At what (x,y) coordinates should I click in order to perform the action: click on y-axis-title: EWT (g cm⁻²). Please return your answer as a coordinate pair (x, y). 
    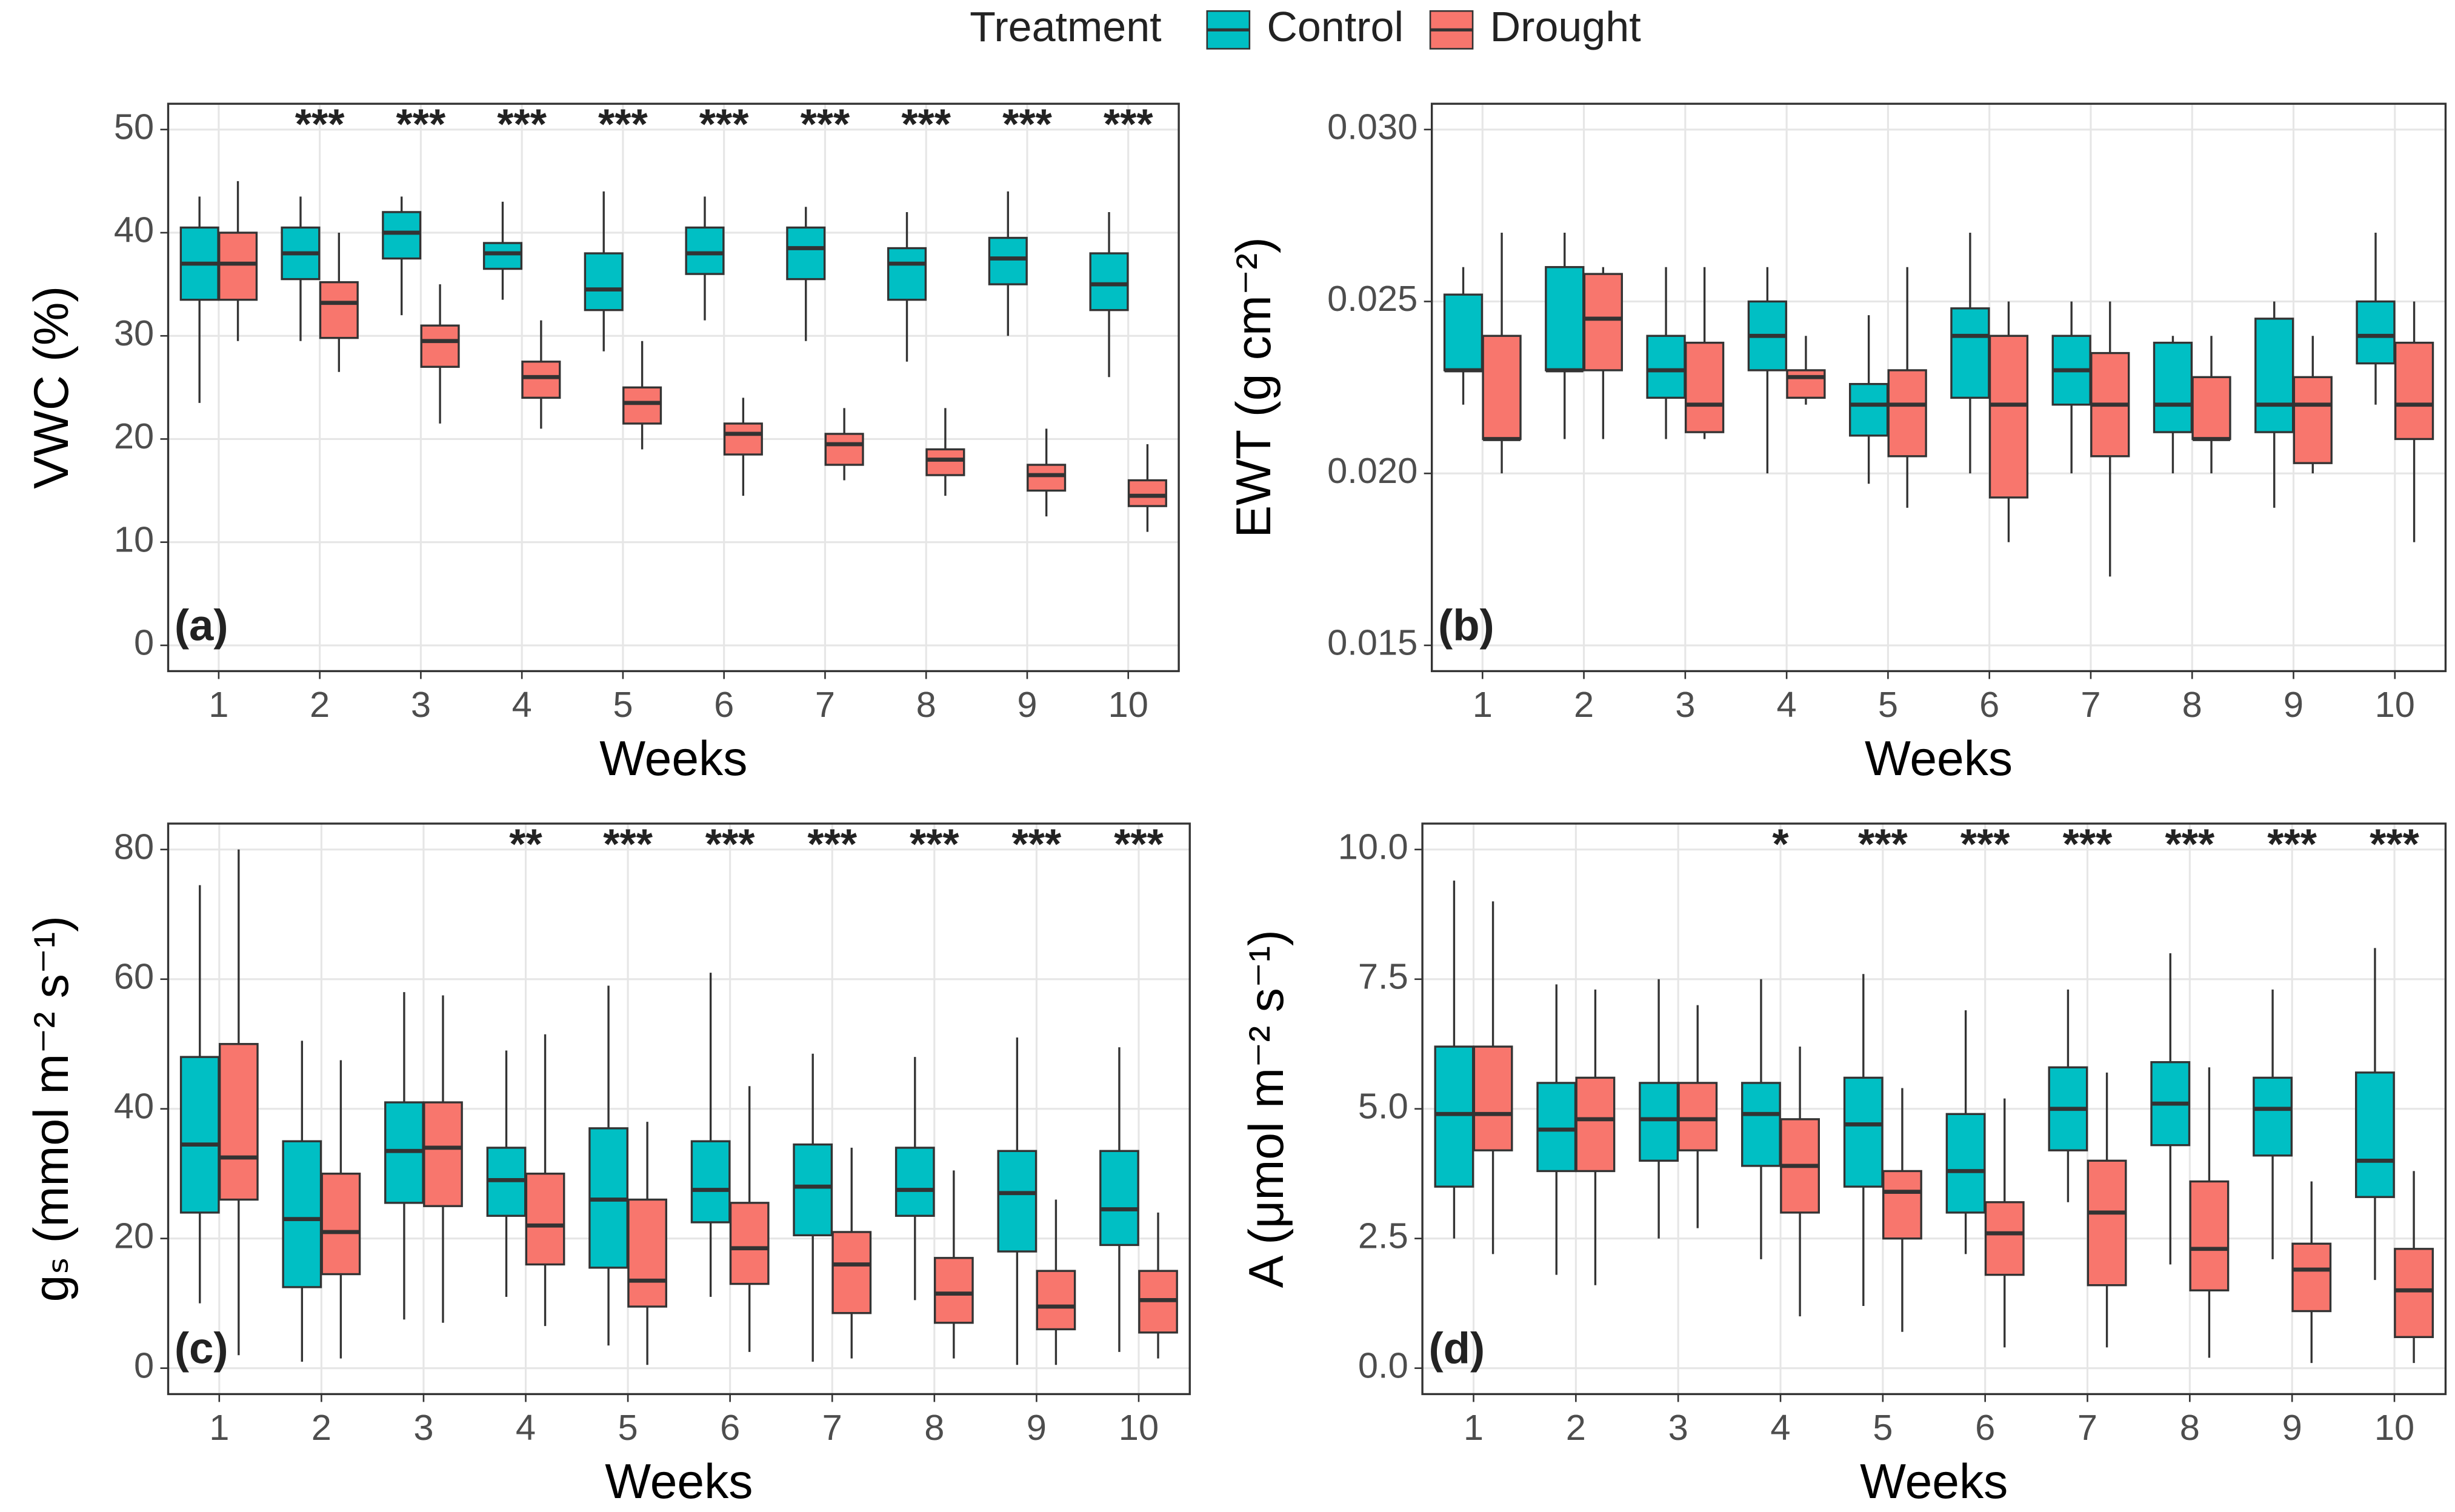
    Looking at the image, I should click on (1254, 387).